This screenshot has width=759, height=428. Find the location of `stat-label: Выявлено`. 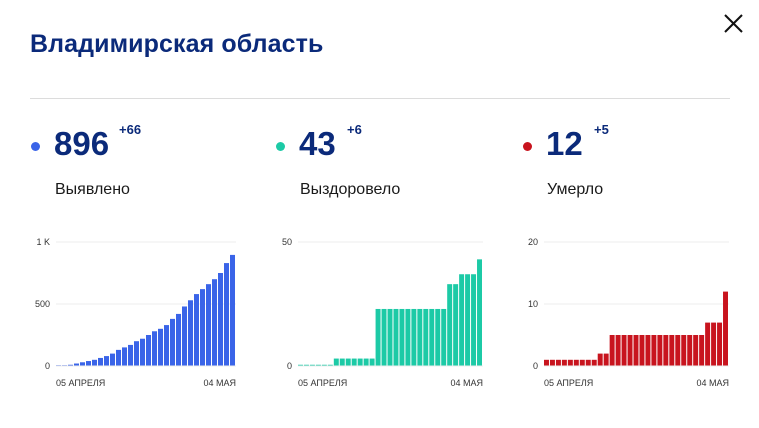

stat-label: Выявлено is located at coordinates (92, 189).